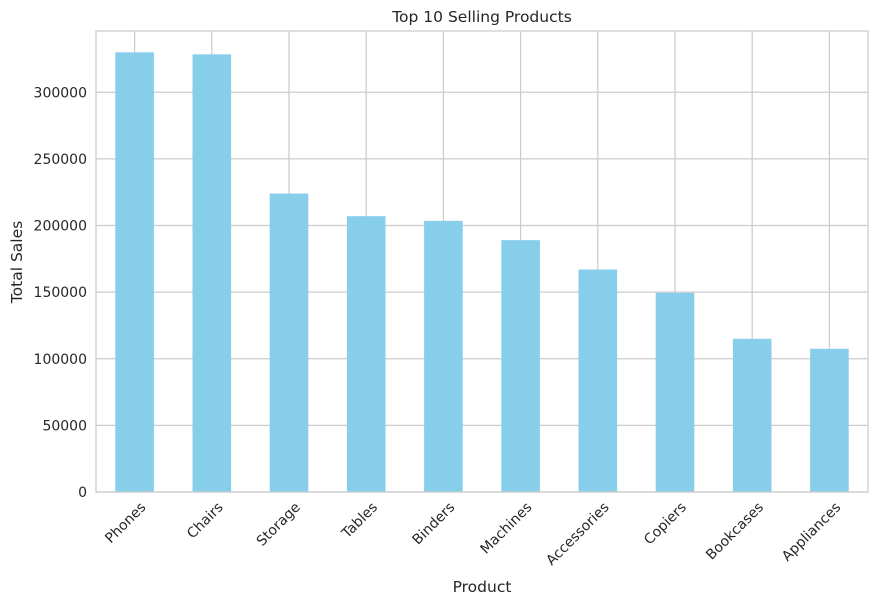  Describe the element at coordinates (520, 366) in the screenshot. I see `bar-machines` at that location.